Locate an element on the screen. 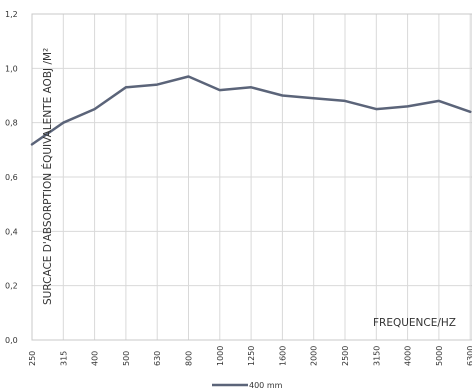 The height and width of the screenshot is (391, 472). x-tick-label: 500 is located at coordinates (126, 358).